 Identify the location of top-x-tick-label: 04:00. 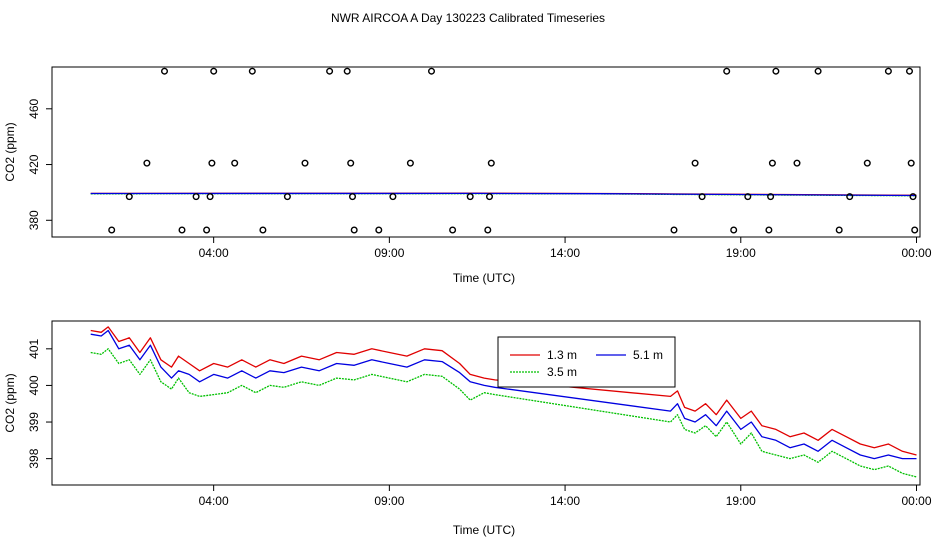
(214, 253).